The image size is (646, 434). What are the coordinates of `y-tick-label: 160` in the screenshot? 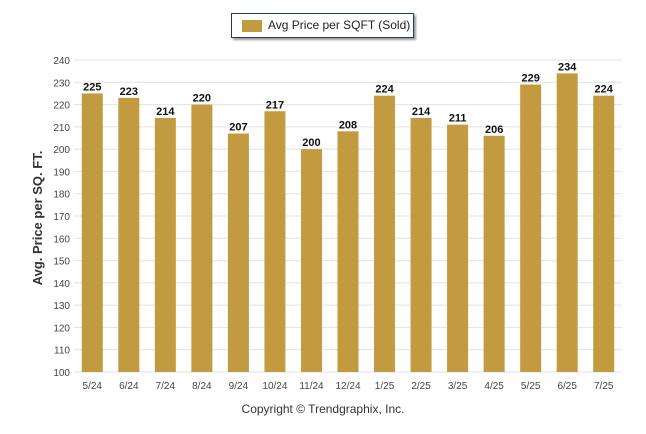 It's located at (61, 239).